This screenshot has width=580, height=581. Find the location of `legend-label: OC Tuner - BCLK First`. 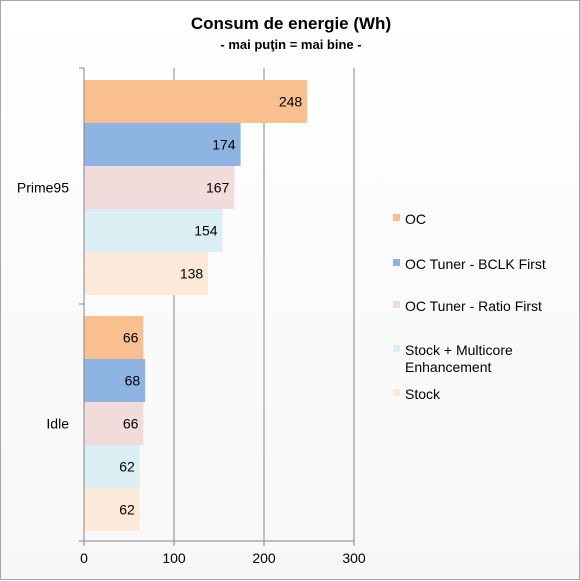

legend-label: OC Tuner - BCLK First is located at coordinates (475, 264).